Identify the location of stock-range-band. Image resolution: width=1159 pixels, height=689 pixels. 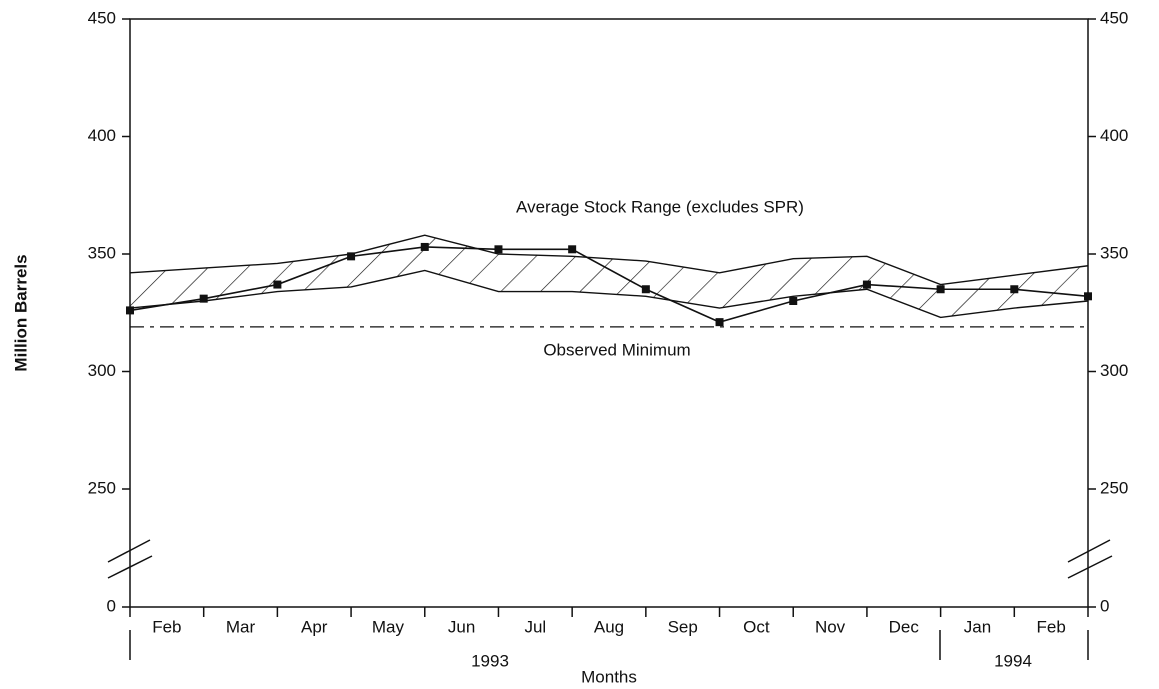
(609, 276).